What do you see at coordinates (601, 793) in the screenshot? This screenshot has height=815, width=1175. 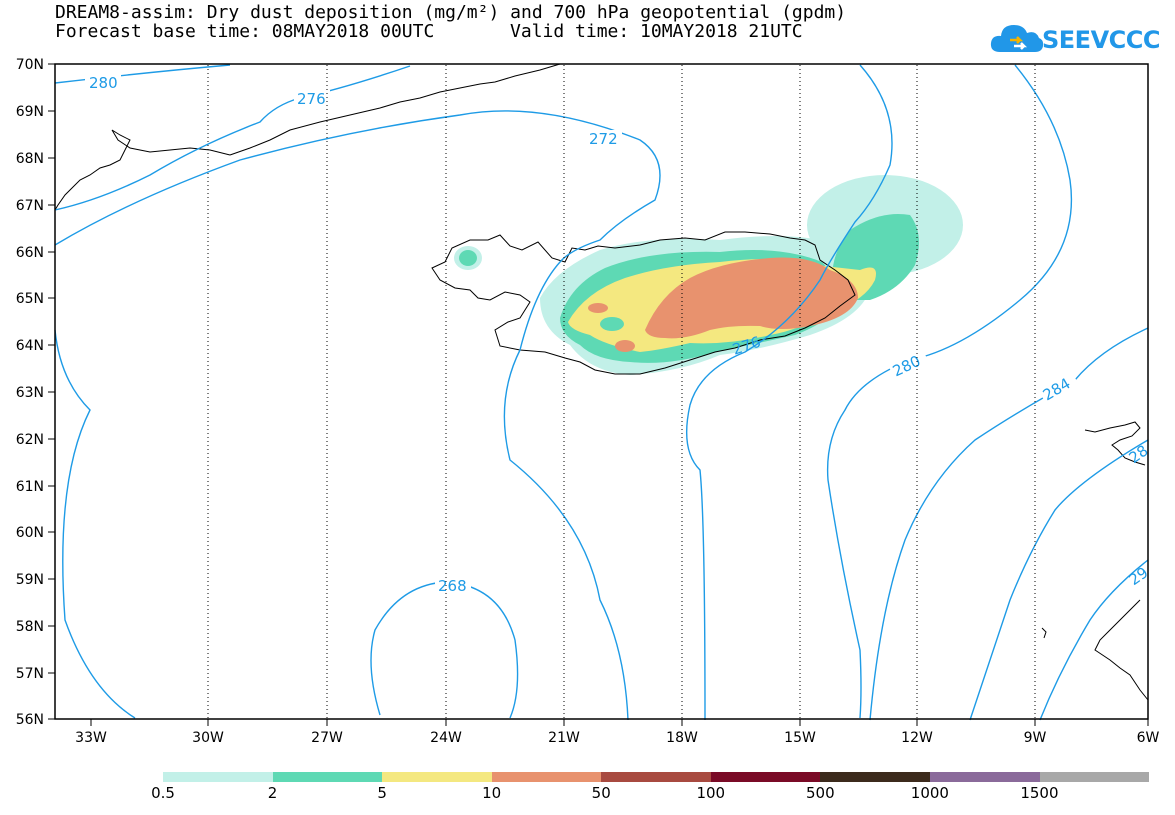 I see `legend-label: 50` at bounding box center [601, 793].